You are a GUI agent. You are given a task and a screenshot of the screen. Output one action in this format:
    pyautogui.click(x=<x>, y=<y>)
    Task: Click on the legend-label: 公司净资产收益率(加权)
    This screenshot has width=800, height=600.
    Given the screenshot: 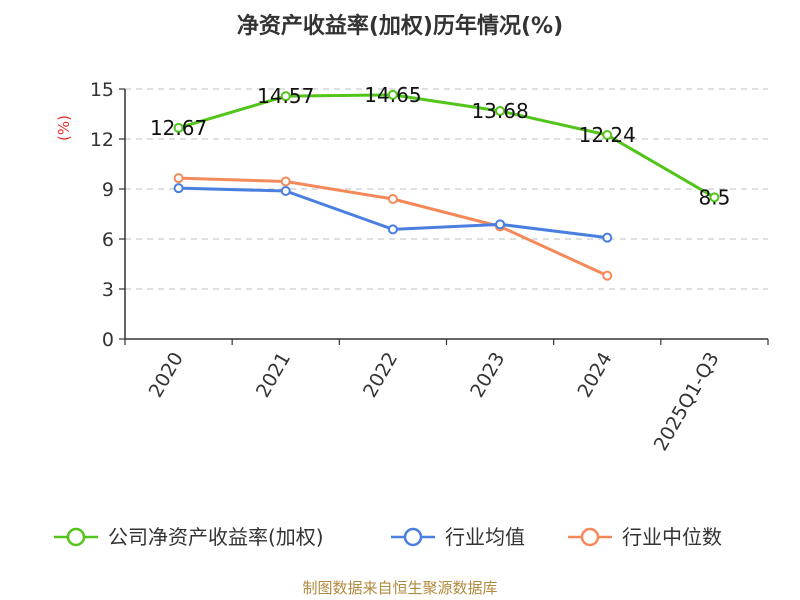 What is the action you would take?
    pyautogui.click(x=216, y=537)
    